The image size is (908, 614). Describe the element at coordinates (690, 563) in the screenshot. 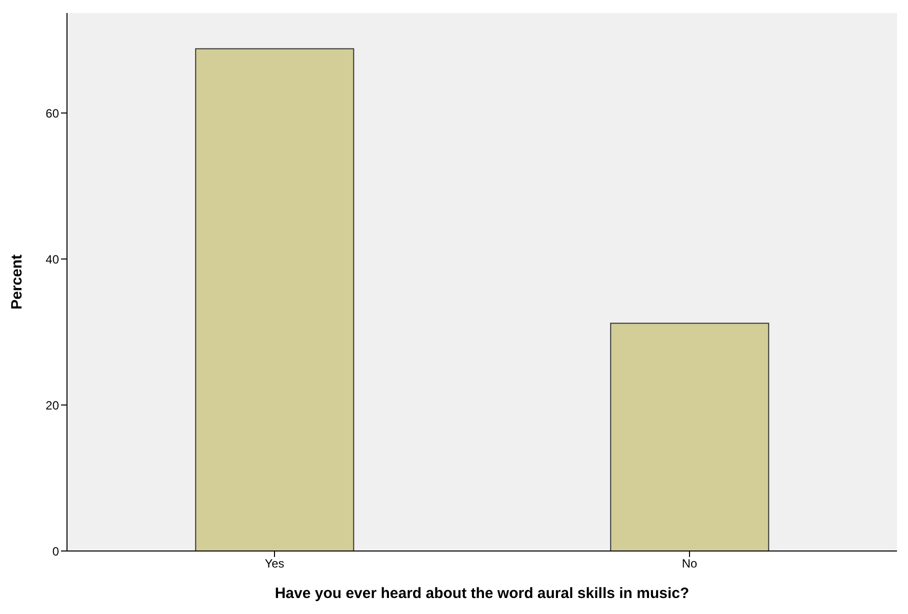

I see `x-tick-label: No` at that location.